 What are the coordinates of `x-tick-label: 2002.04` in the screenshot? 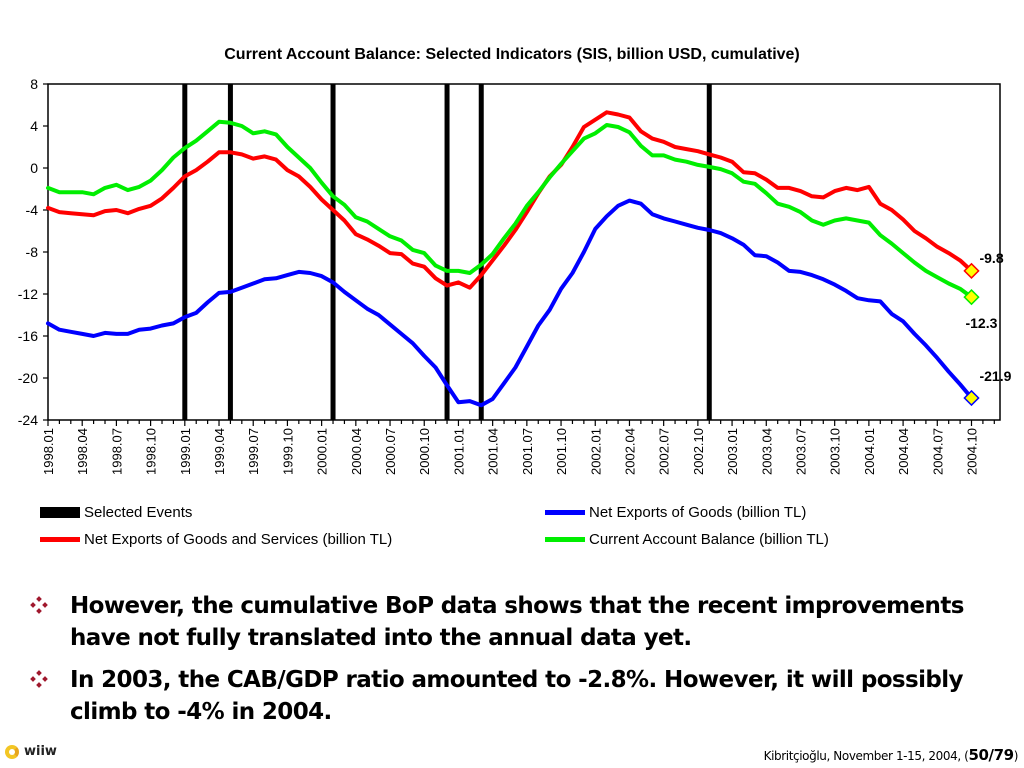 It's located at (629, 451).